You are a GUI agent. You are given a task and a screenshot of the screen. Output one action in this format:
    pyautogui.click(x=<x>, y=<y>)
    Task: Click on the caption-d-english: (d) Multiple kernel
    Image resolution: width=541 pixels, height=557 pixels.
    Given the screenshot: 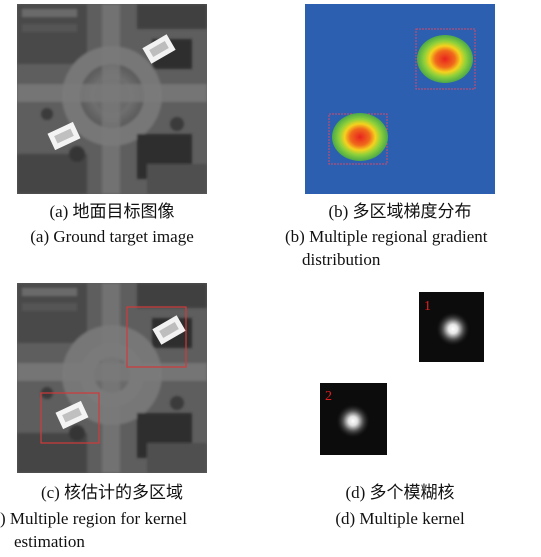 What is the action you would take?
    pyautogui.click(x=400, y=518)
    